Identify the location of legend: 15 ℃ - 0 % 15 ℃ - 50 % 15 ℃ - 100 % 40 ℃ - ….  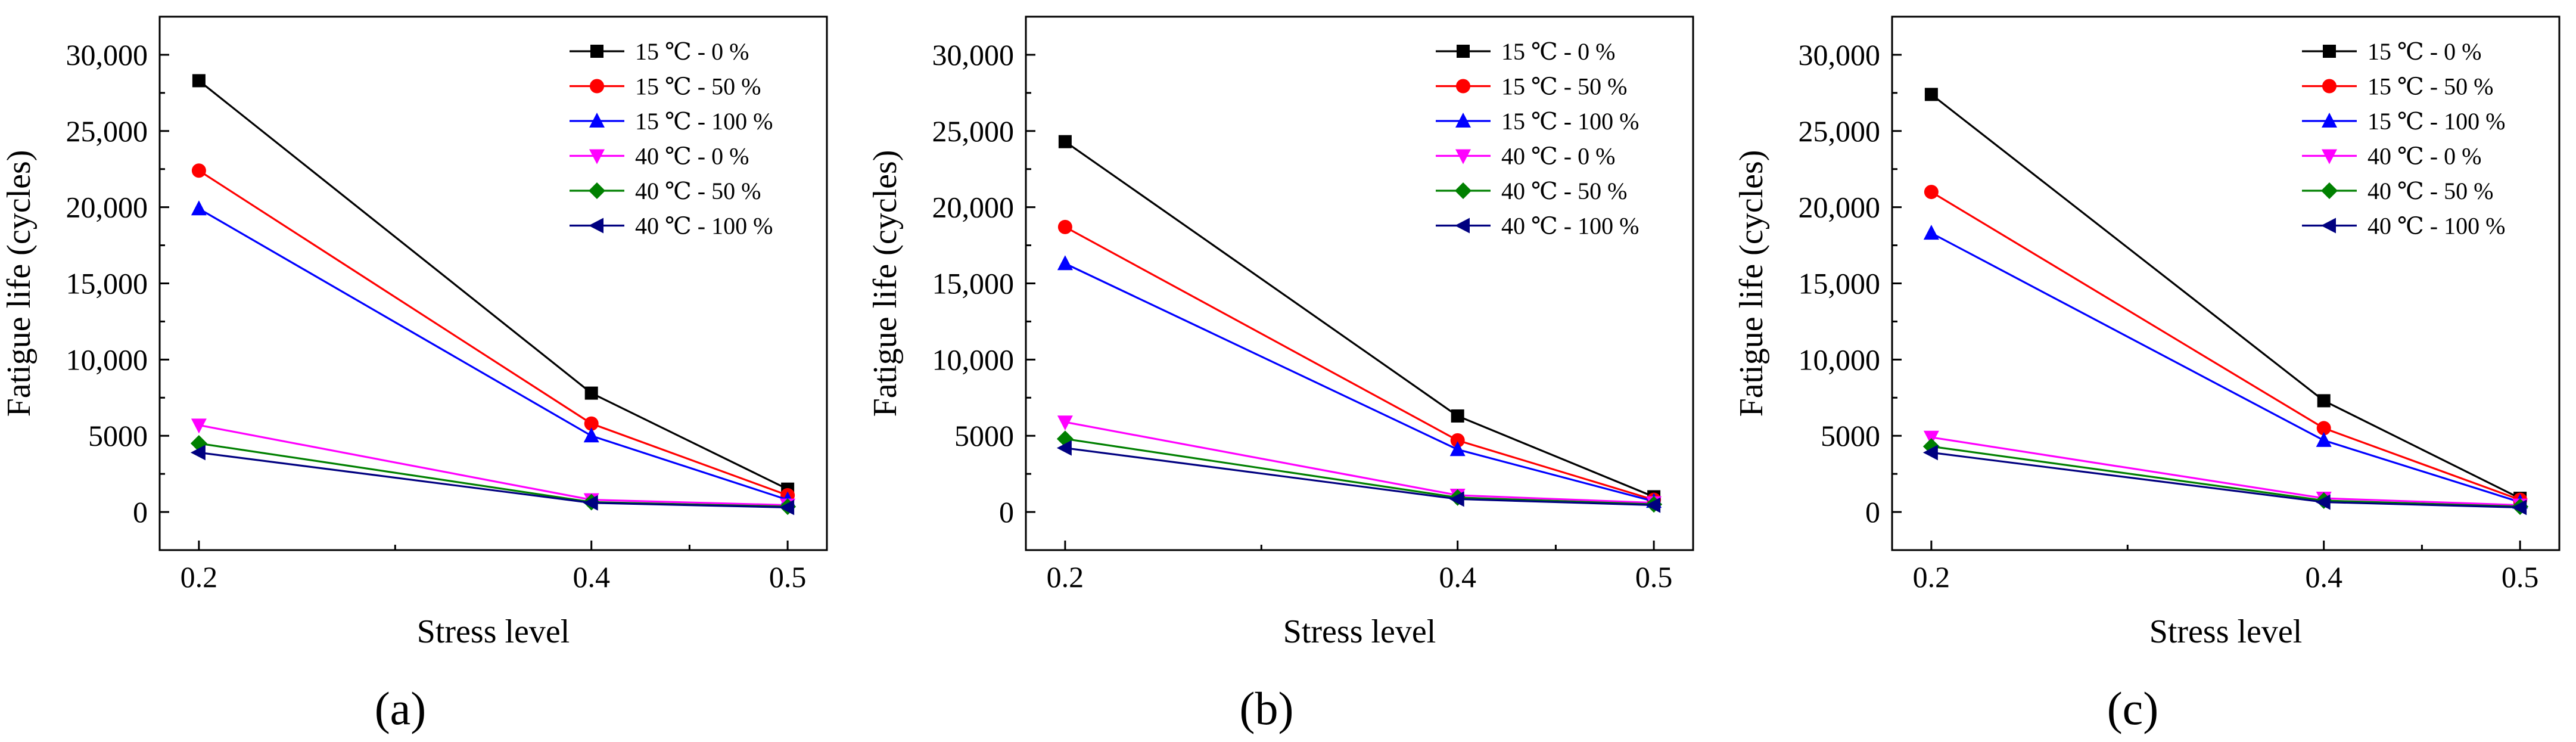
(1537, 139).